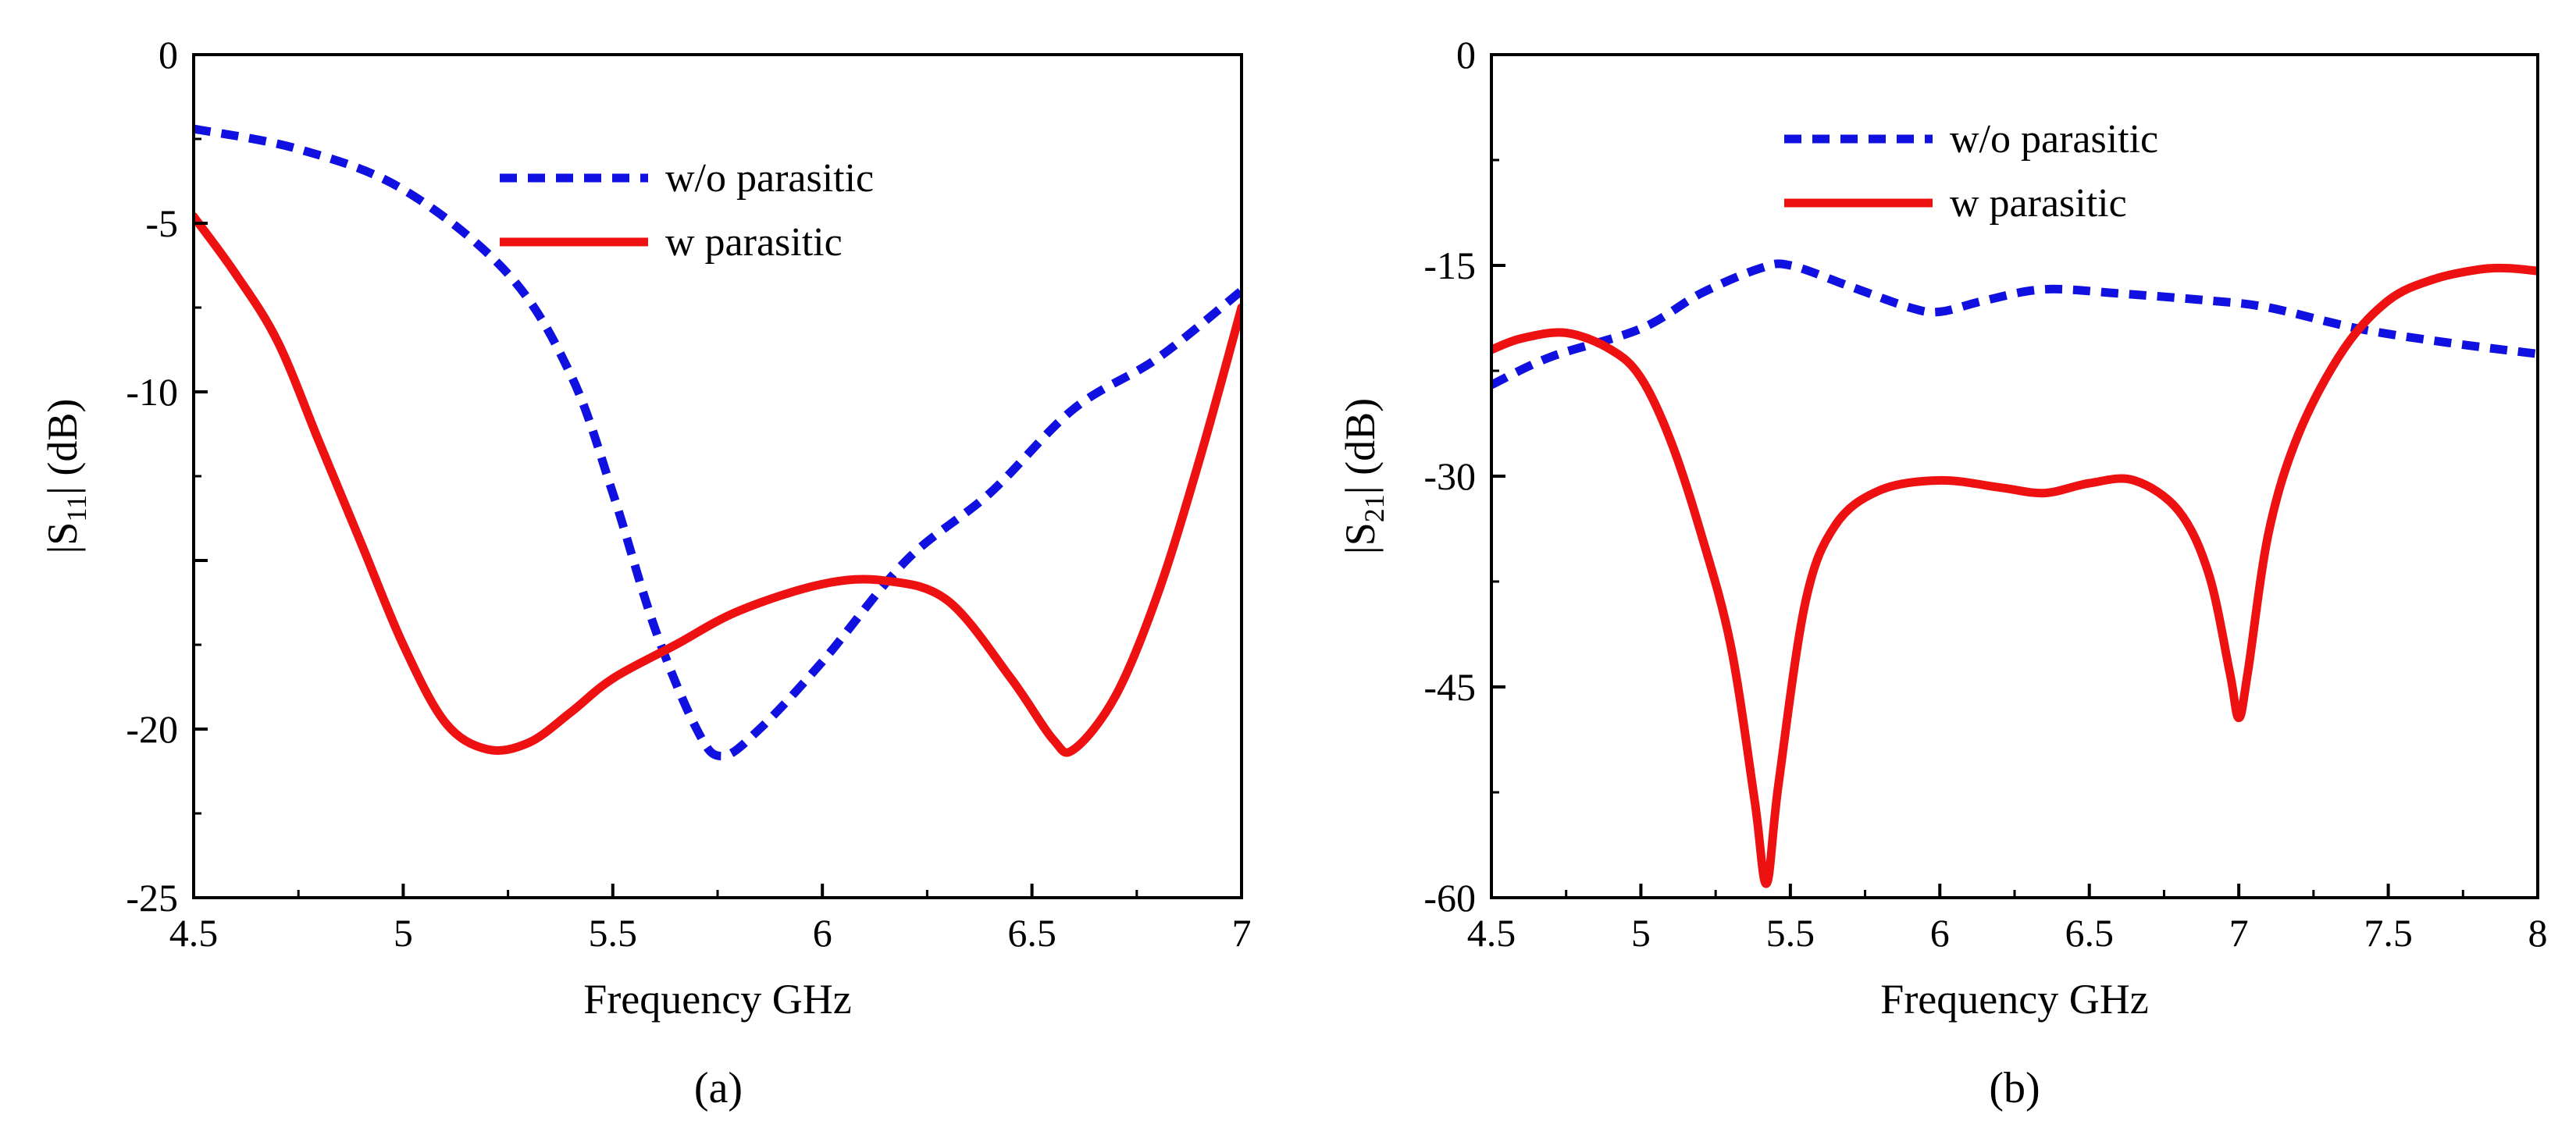  Describe the element at coordinates (152, 729) in the screenshot. I see `y-tick-label: -20` at that location.